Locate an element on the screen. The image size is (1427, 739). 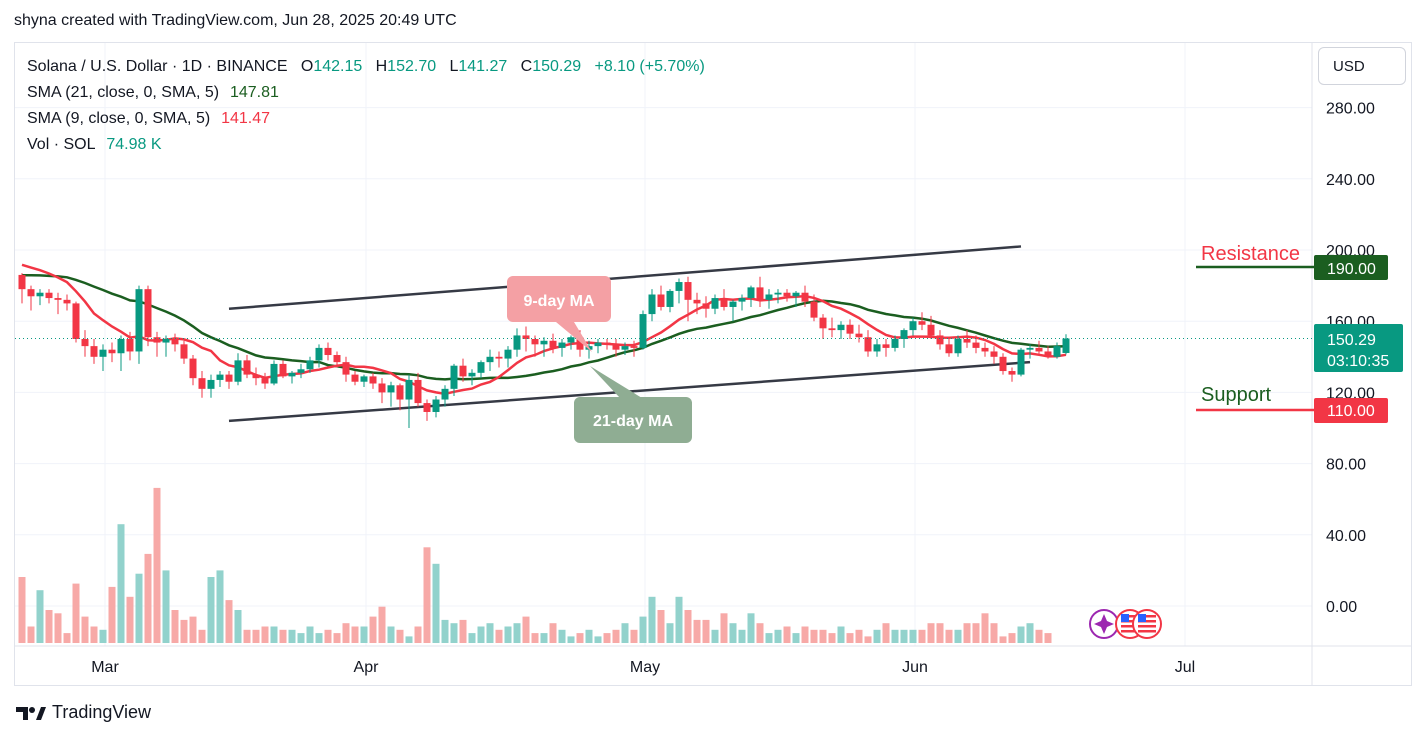
currency-button: USD is located at coordinates (1362, 66).